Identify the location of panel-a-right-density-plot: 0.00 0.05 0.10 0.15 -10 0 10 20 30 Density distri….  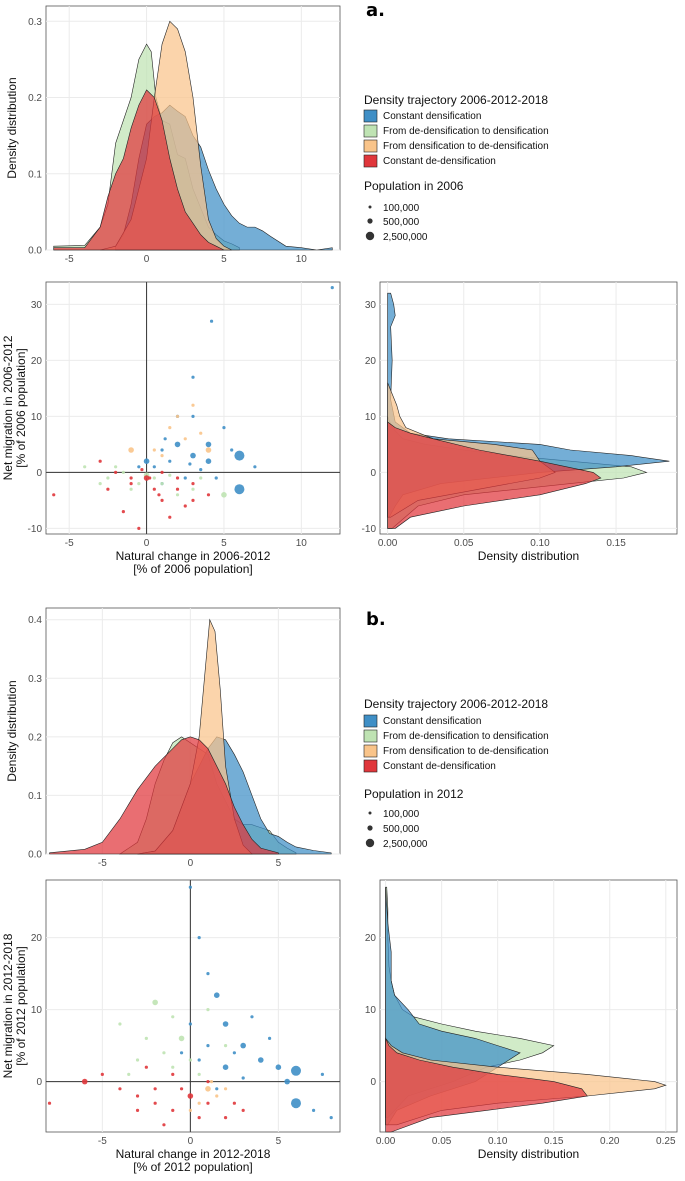
(520, 422).